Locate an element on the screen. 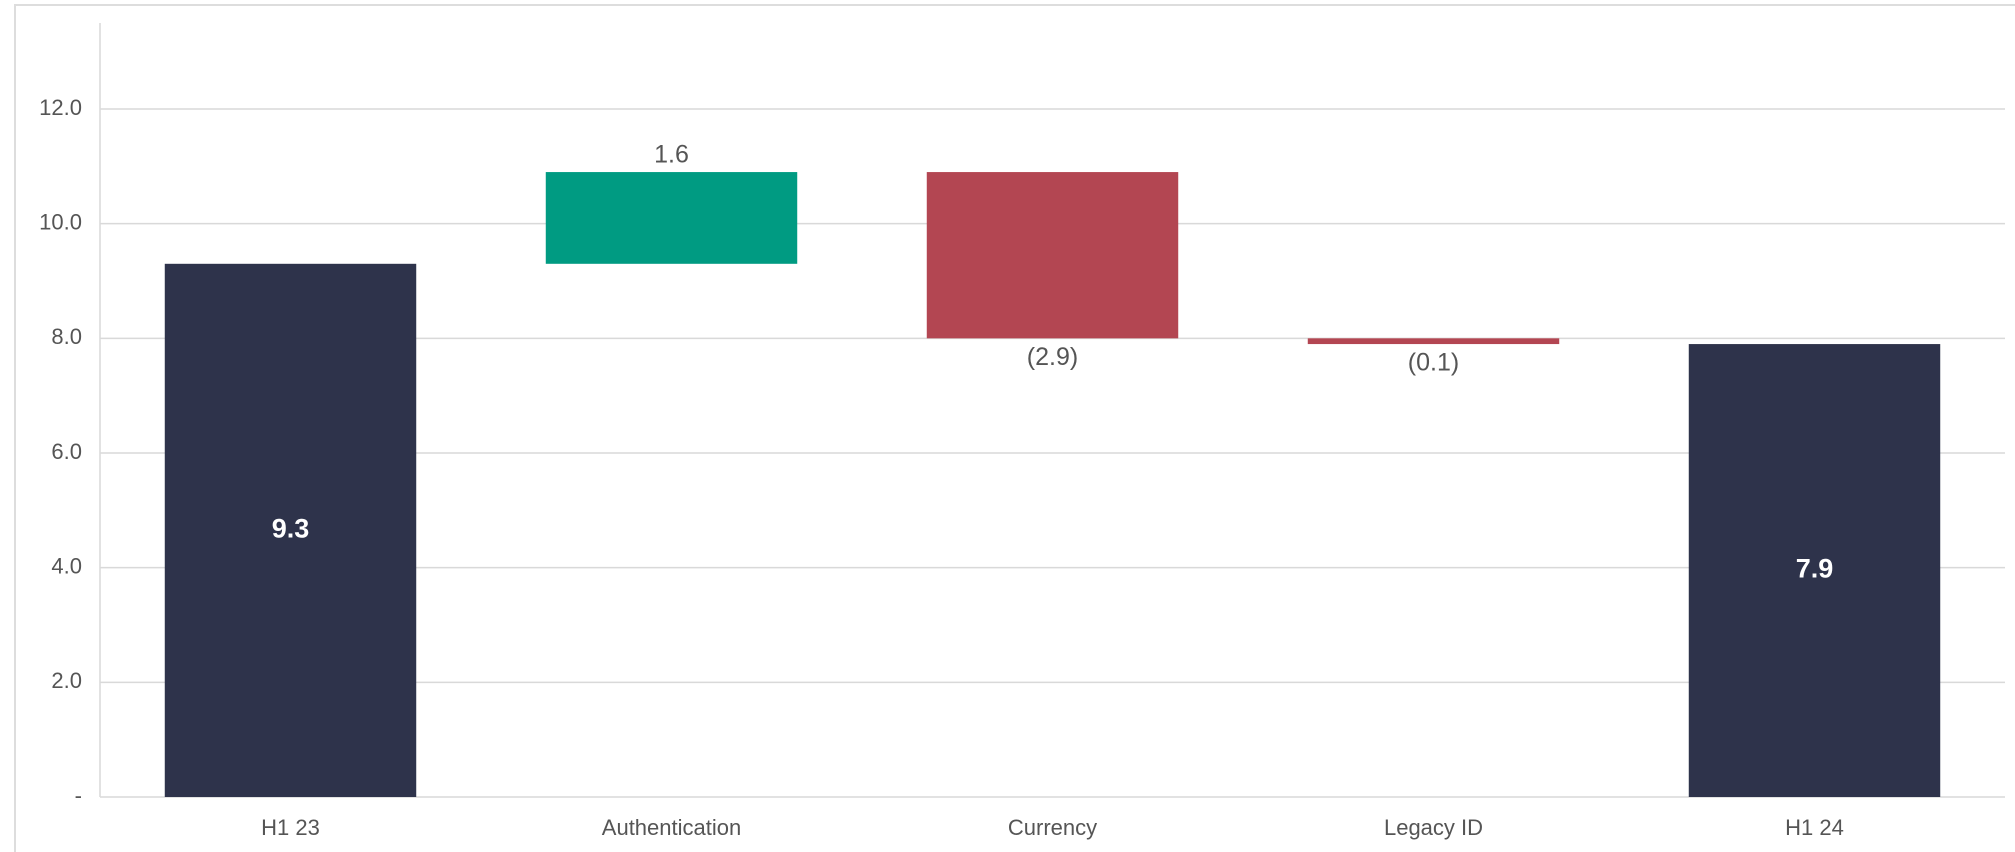 The height and width of the screenshot is (852, 2015). x-tick-label: Legacy ID is located at coordinates (1433, 827).